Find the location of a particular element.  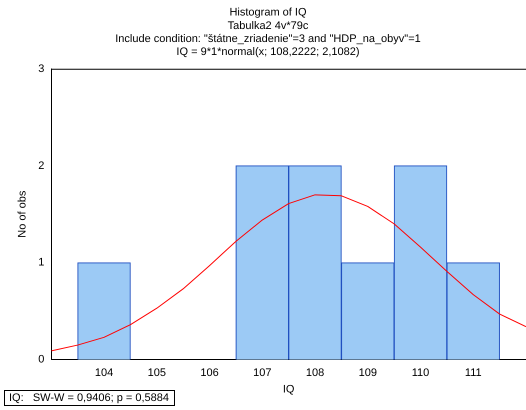

x-axis-title: IQ is located at coordinates (288, 389).